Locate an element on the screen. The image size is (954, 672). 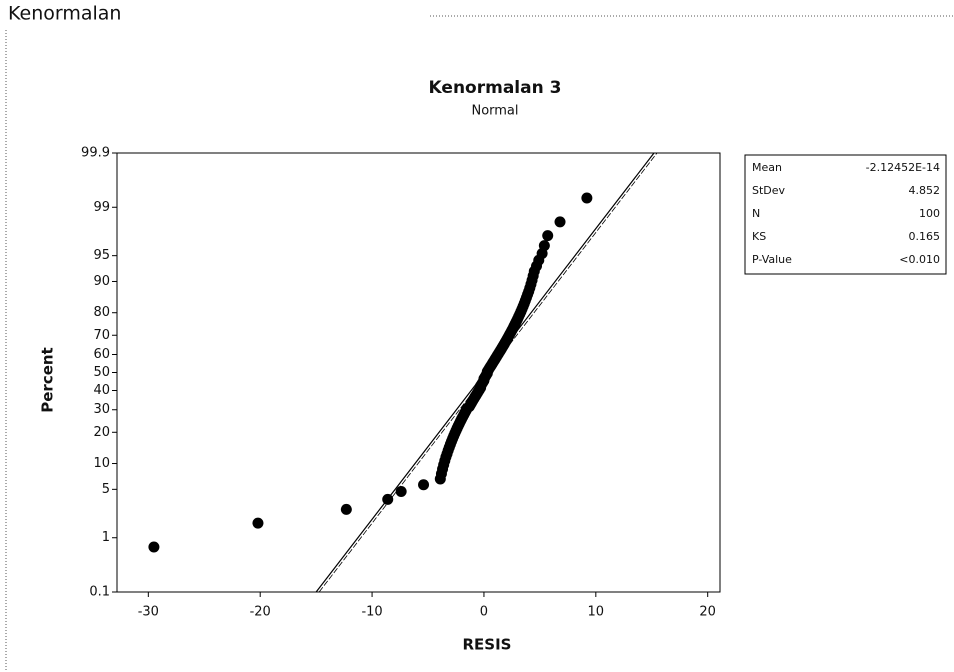
stats-box is located at coordinates (845, 214).